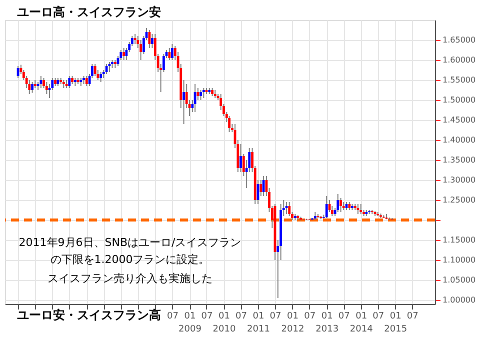 This screenshot has height=345, width=478. What do you see at coordinates (459, 80) in the screenshot?
I see `y-tick-label: 1.55000` at bounding box center [459, 80].